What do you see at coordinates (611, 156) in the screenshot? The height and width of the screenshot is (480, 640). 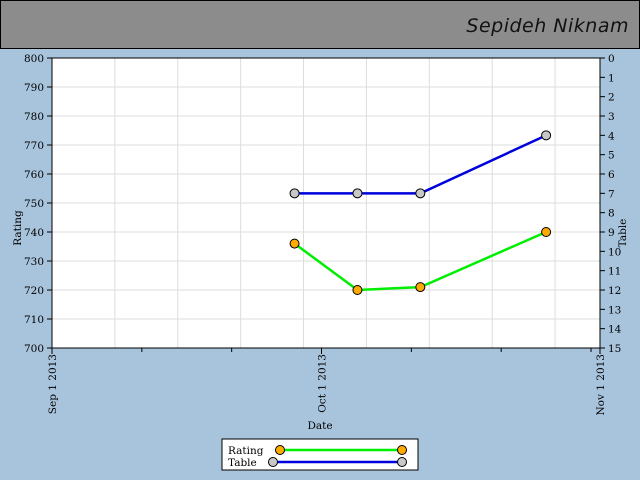 I see `y2-tick-label: 5` at bounding box center [611, 156].